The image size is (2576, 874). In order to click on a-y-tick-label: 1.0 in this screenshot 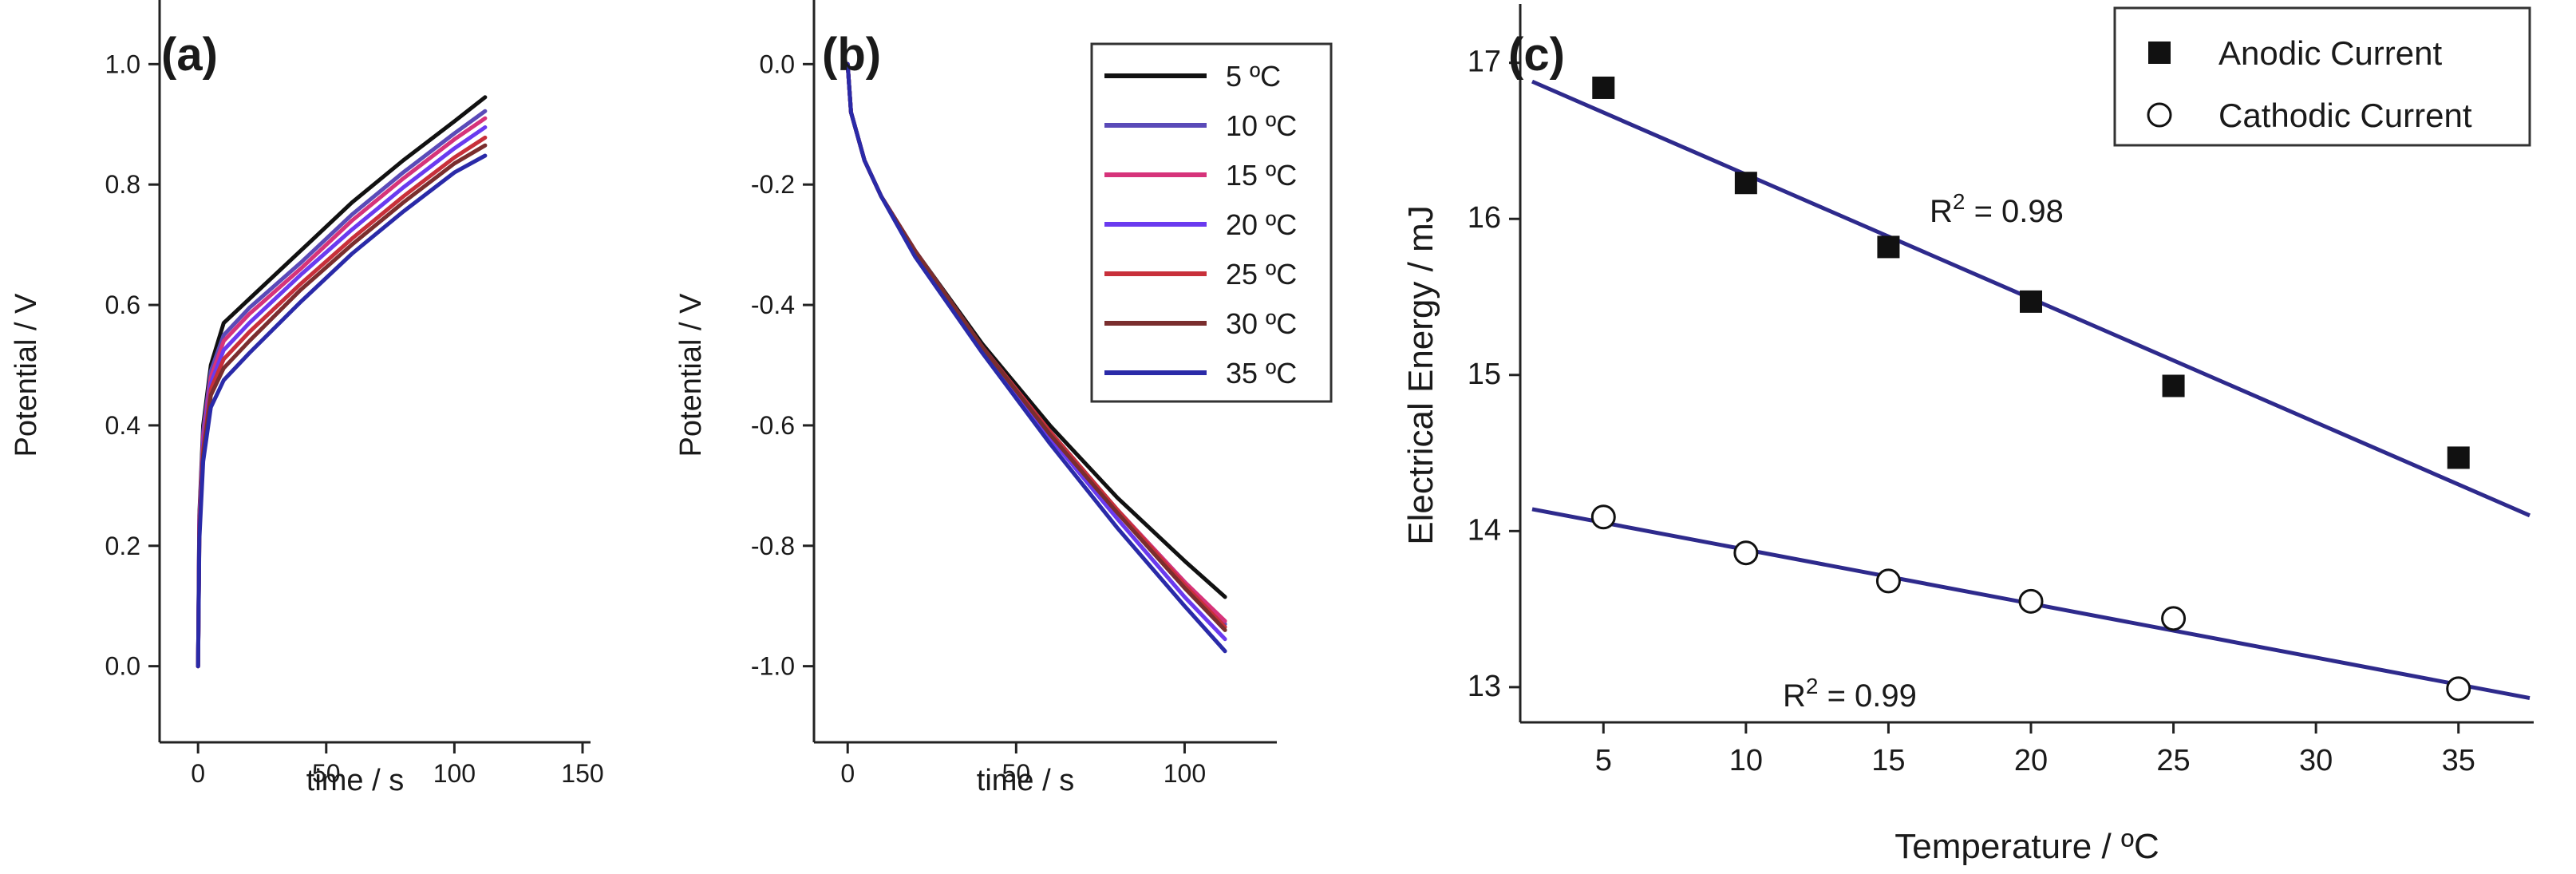, I will do `click(122, 63)`.